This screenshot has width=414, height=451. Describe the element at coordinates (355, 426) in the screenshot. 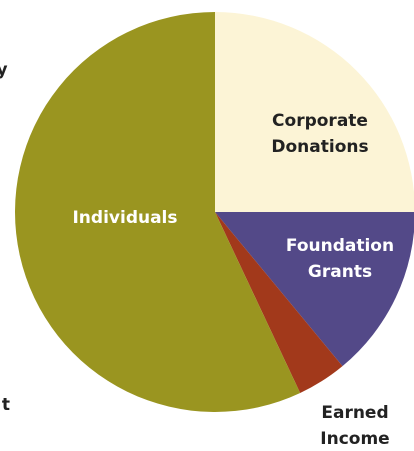

I see `label: Earned Income` at that location.